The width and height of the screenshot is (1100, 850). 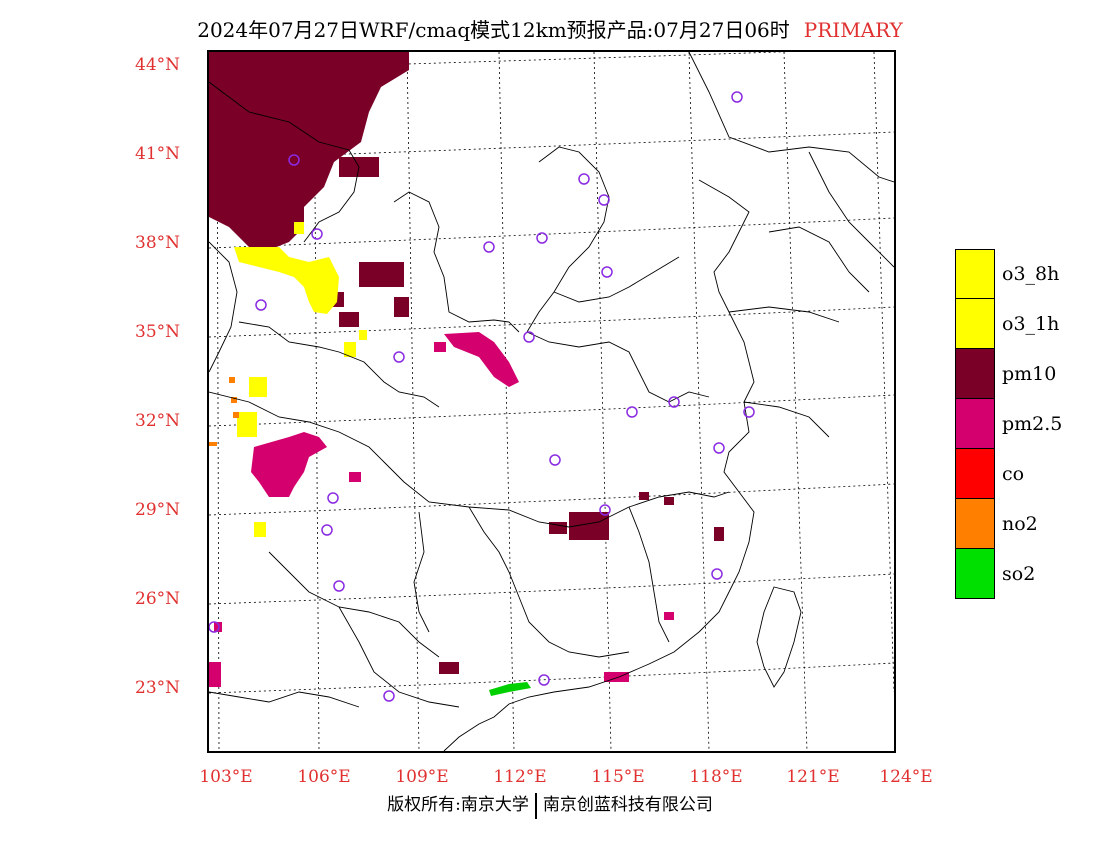 What do you see at coordinates (1031, 324) in the screenshot?
I see `legend-label: o3_1h` at bounding box center [1031, 324].